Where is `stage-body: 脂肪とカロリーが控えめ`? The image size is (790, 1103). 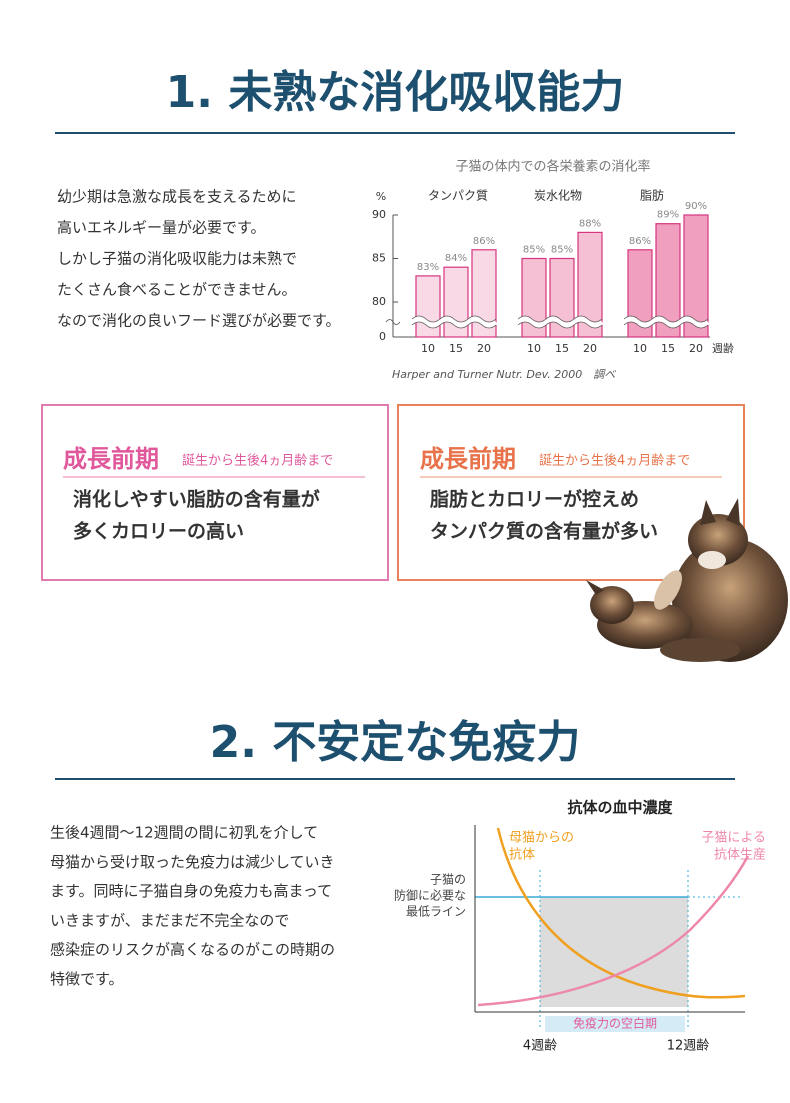
stage-body: 脂肪とカロリーが控えめ is located at coordinates (534, 499).